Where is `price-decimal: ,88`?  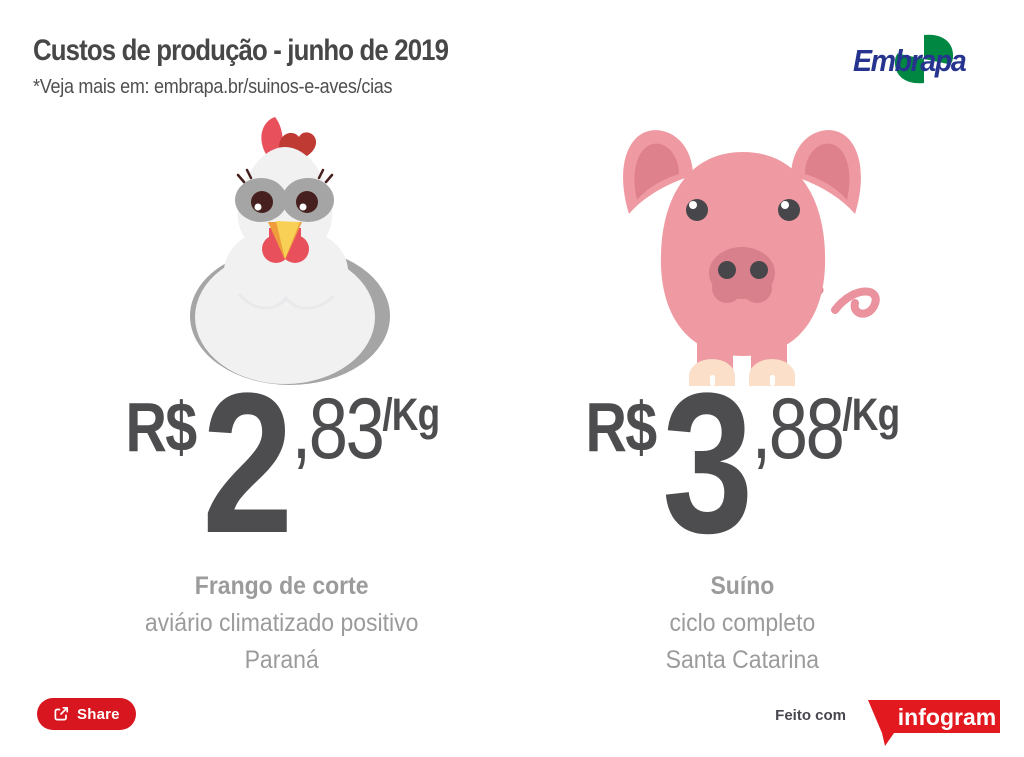
price-decimal: ,88 is located at coordinates (797, 429).